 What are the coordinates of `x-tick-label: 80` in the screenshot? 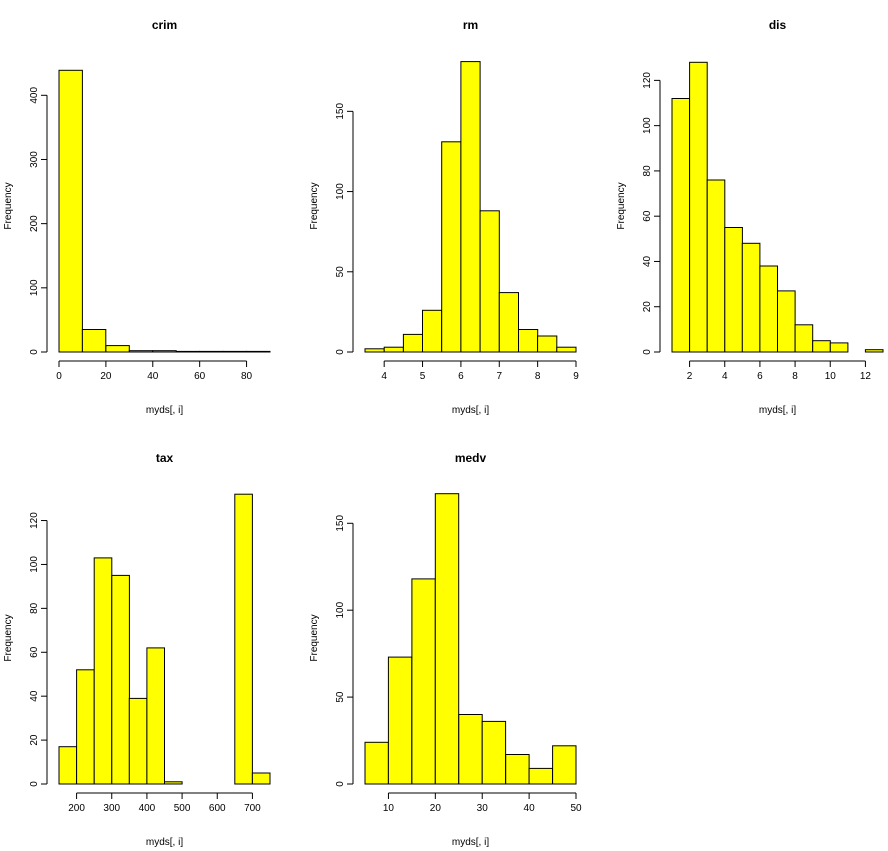 It's located at (247, 376).